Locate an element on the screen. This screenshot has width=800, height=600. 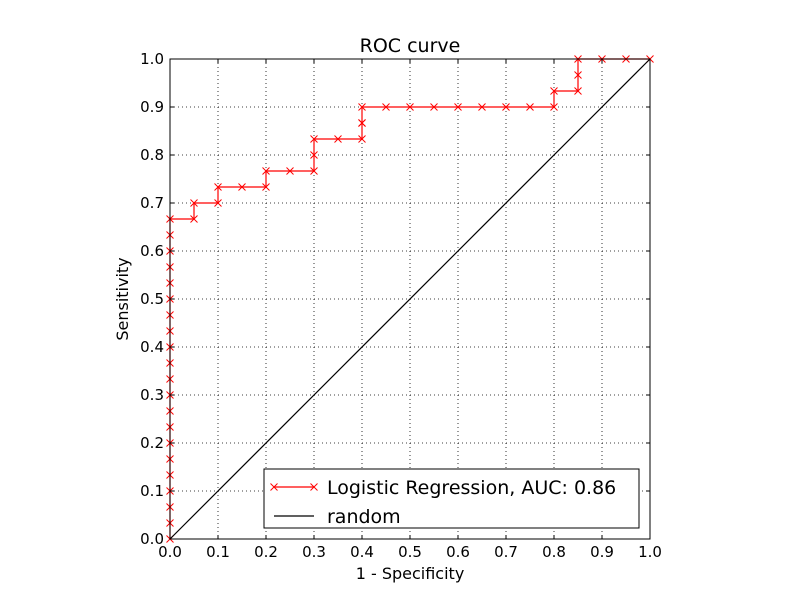
legend-item: random is located at coordinates (337, 517).